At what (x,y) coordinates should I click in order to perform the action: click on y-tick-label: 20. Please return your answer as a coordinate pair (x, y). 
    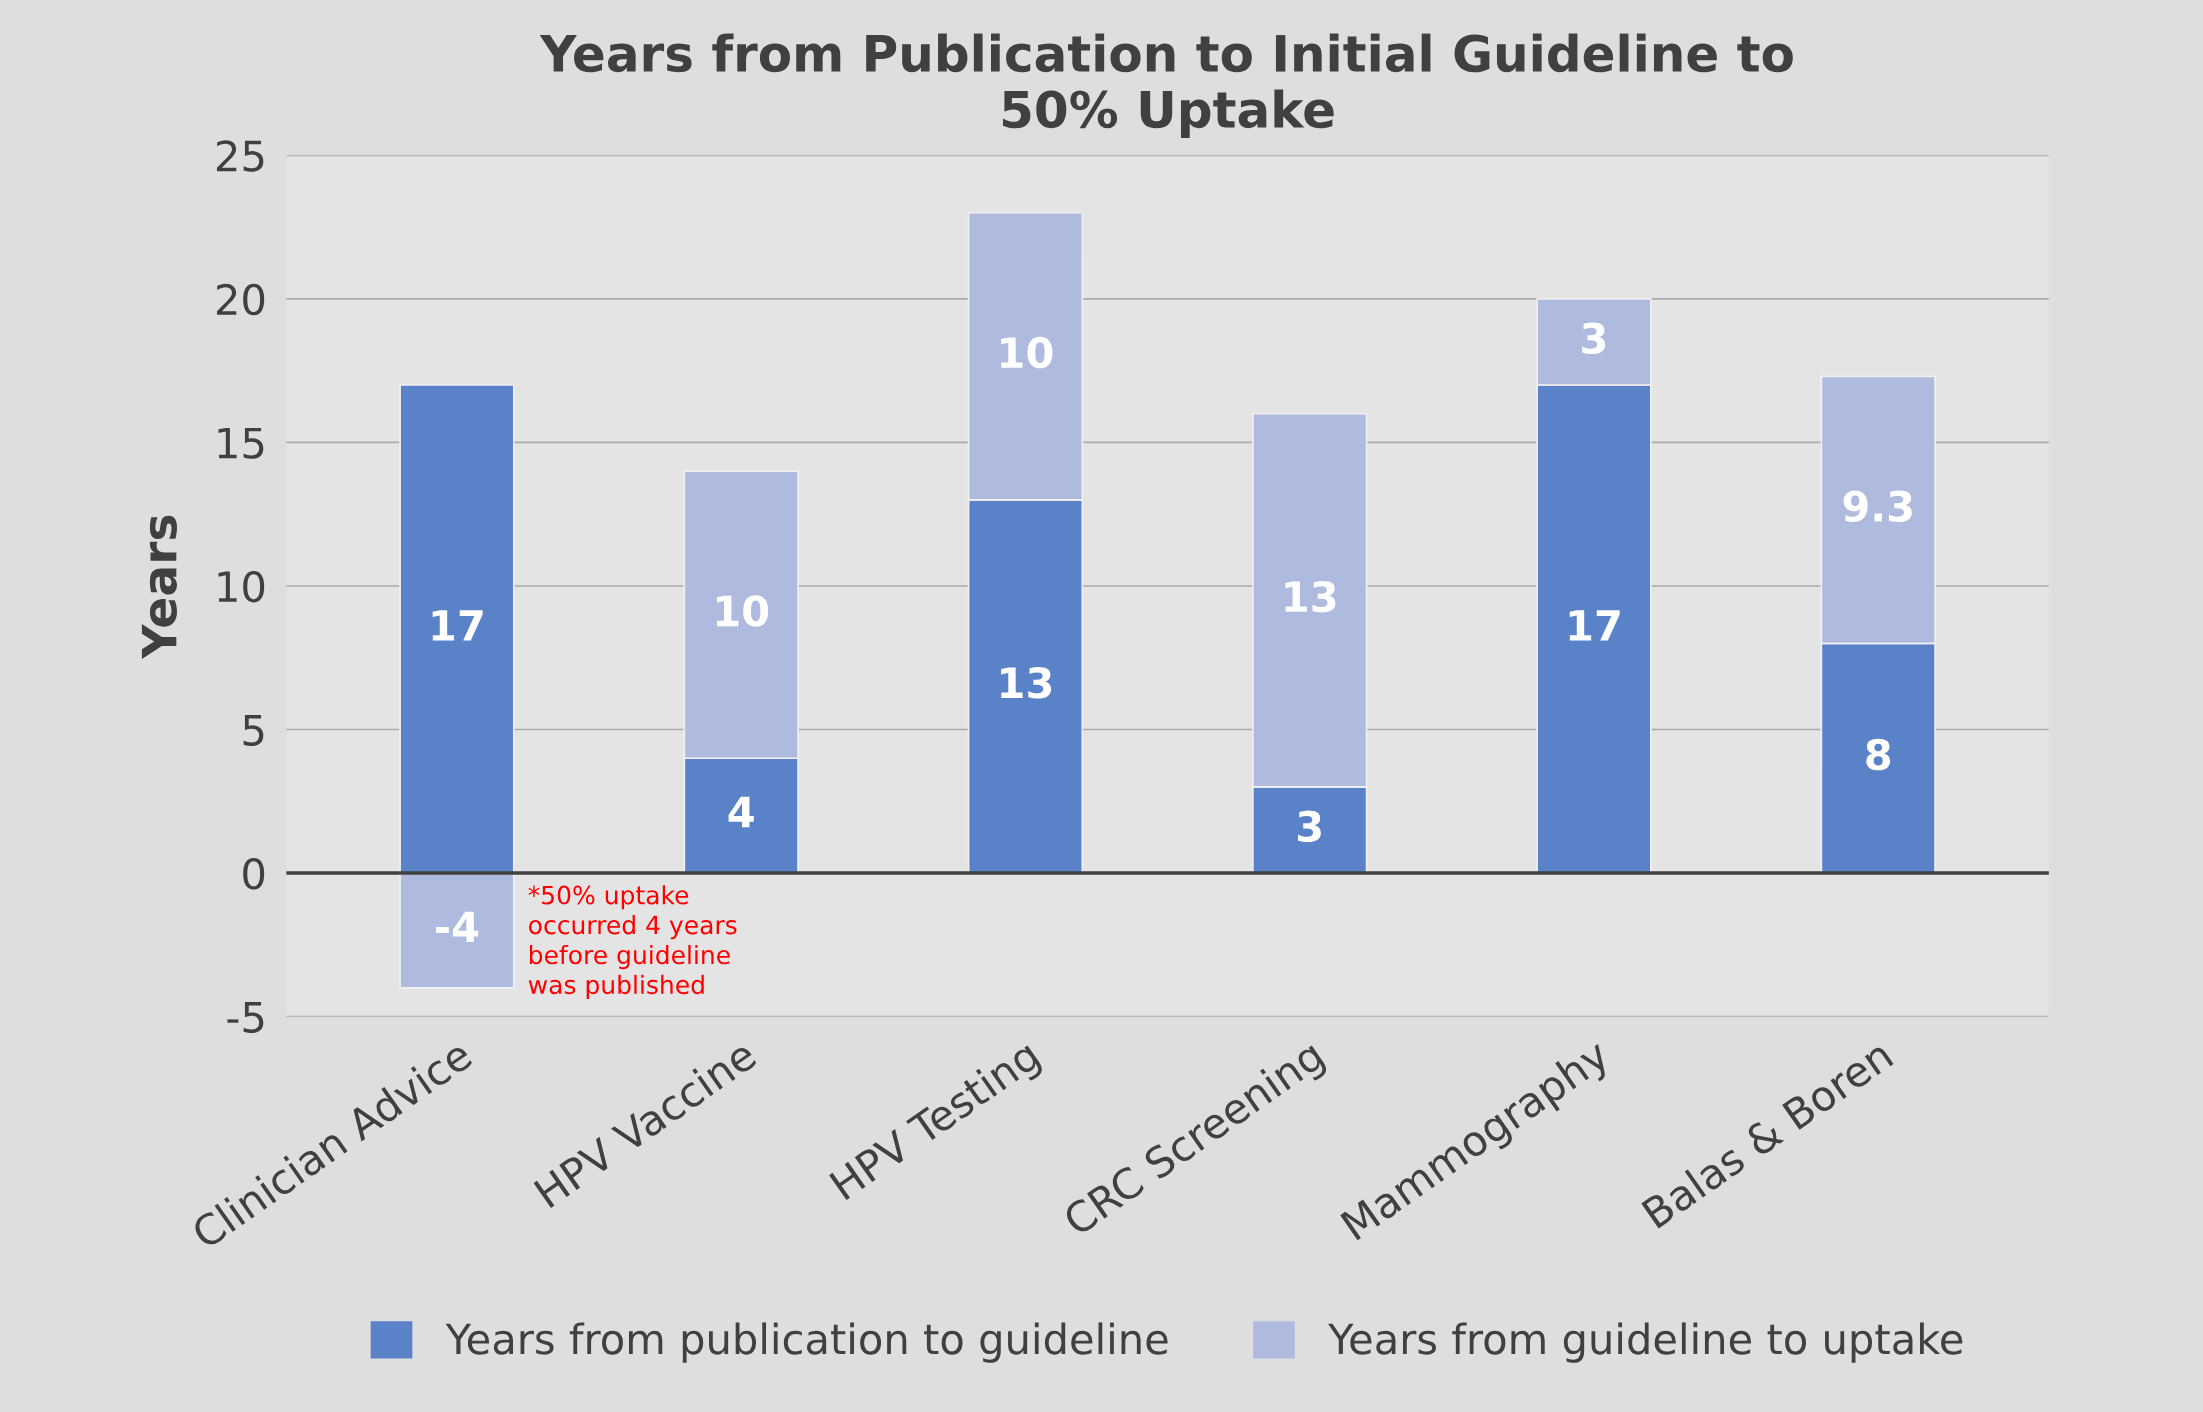
    Looking at the image, I should click on (240, 299).